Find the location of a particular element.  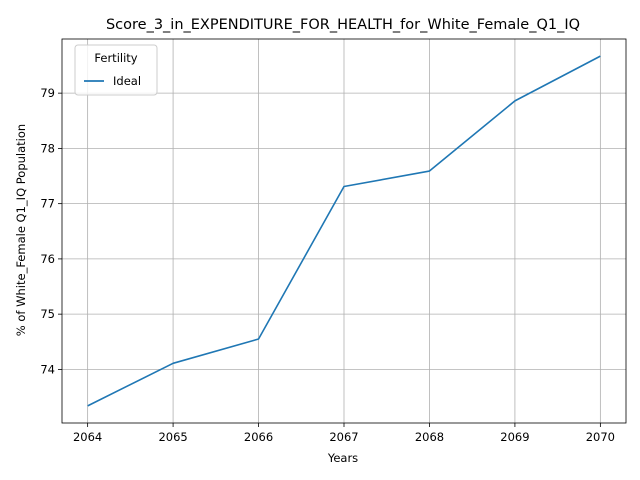

x-tick-label: 2067 is located at coordinates (343, 437).